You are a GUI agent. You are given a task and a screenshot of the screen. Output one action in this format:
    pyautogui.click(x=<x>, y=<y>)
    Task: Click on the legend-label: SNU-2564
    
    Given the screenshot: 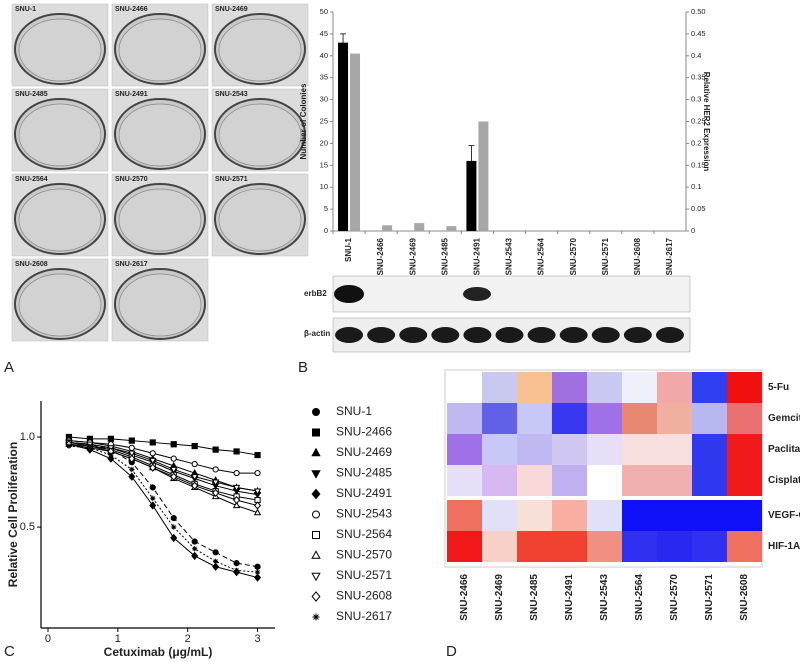 What is the action you would take?
    pyautogui.click(x=364, y=534)
    